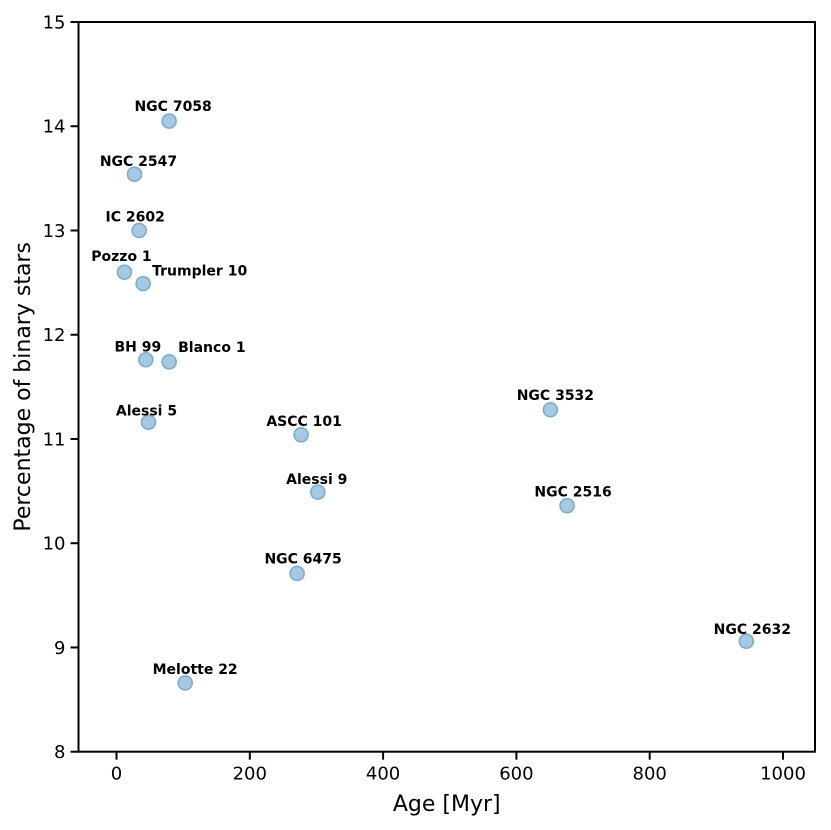 The height and width of the screenshot is (830, 831). I want to click on x-tick-label: 1000, so click(783, 774).